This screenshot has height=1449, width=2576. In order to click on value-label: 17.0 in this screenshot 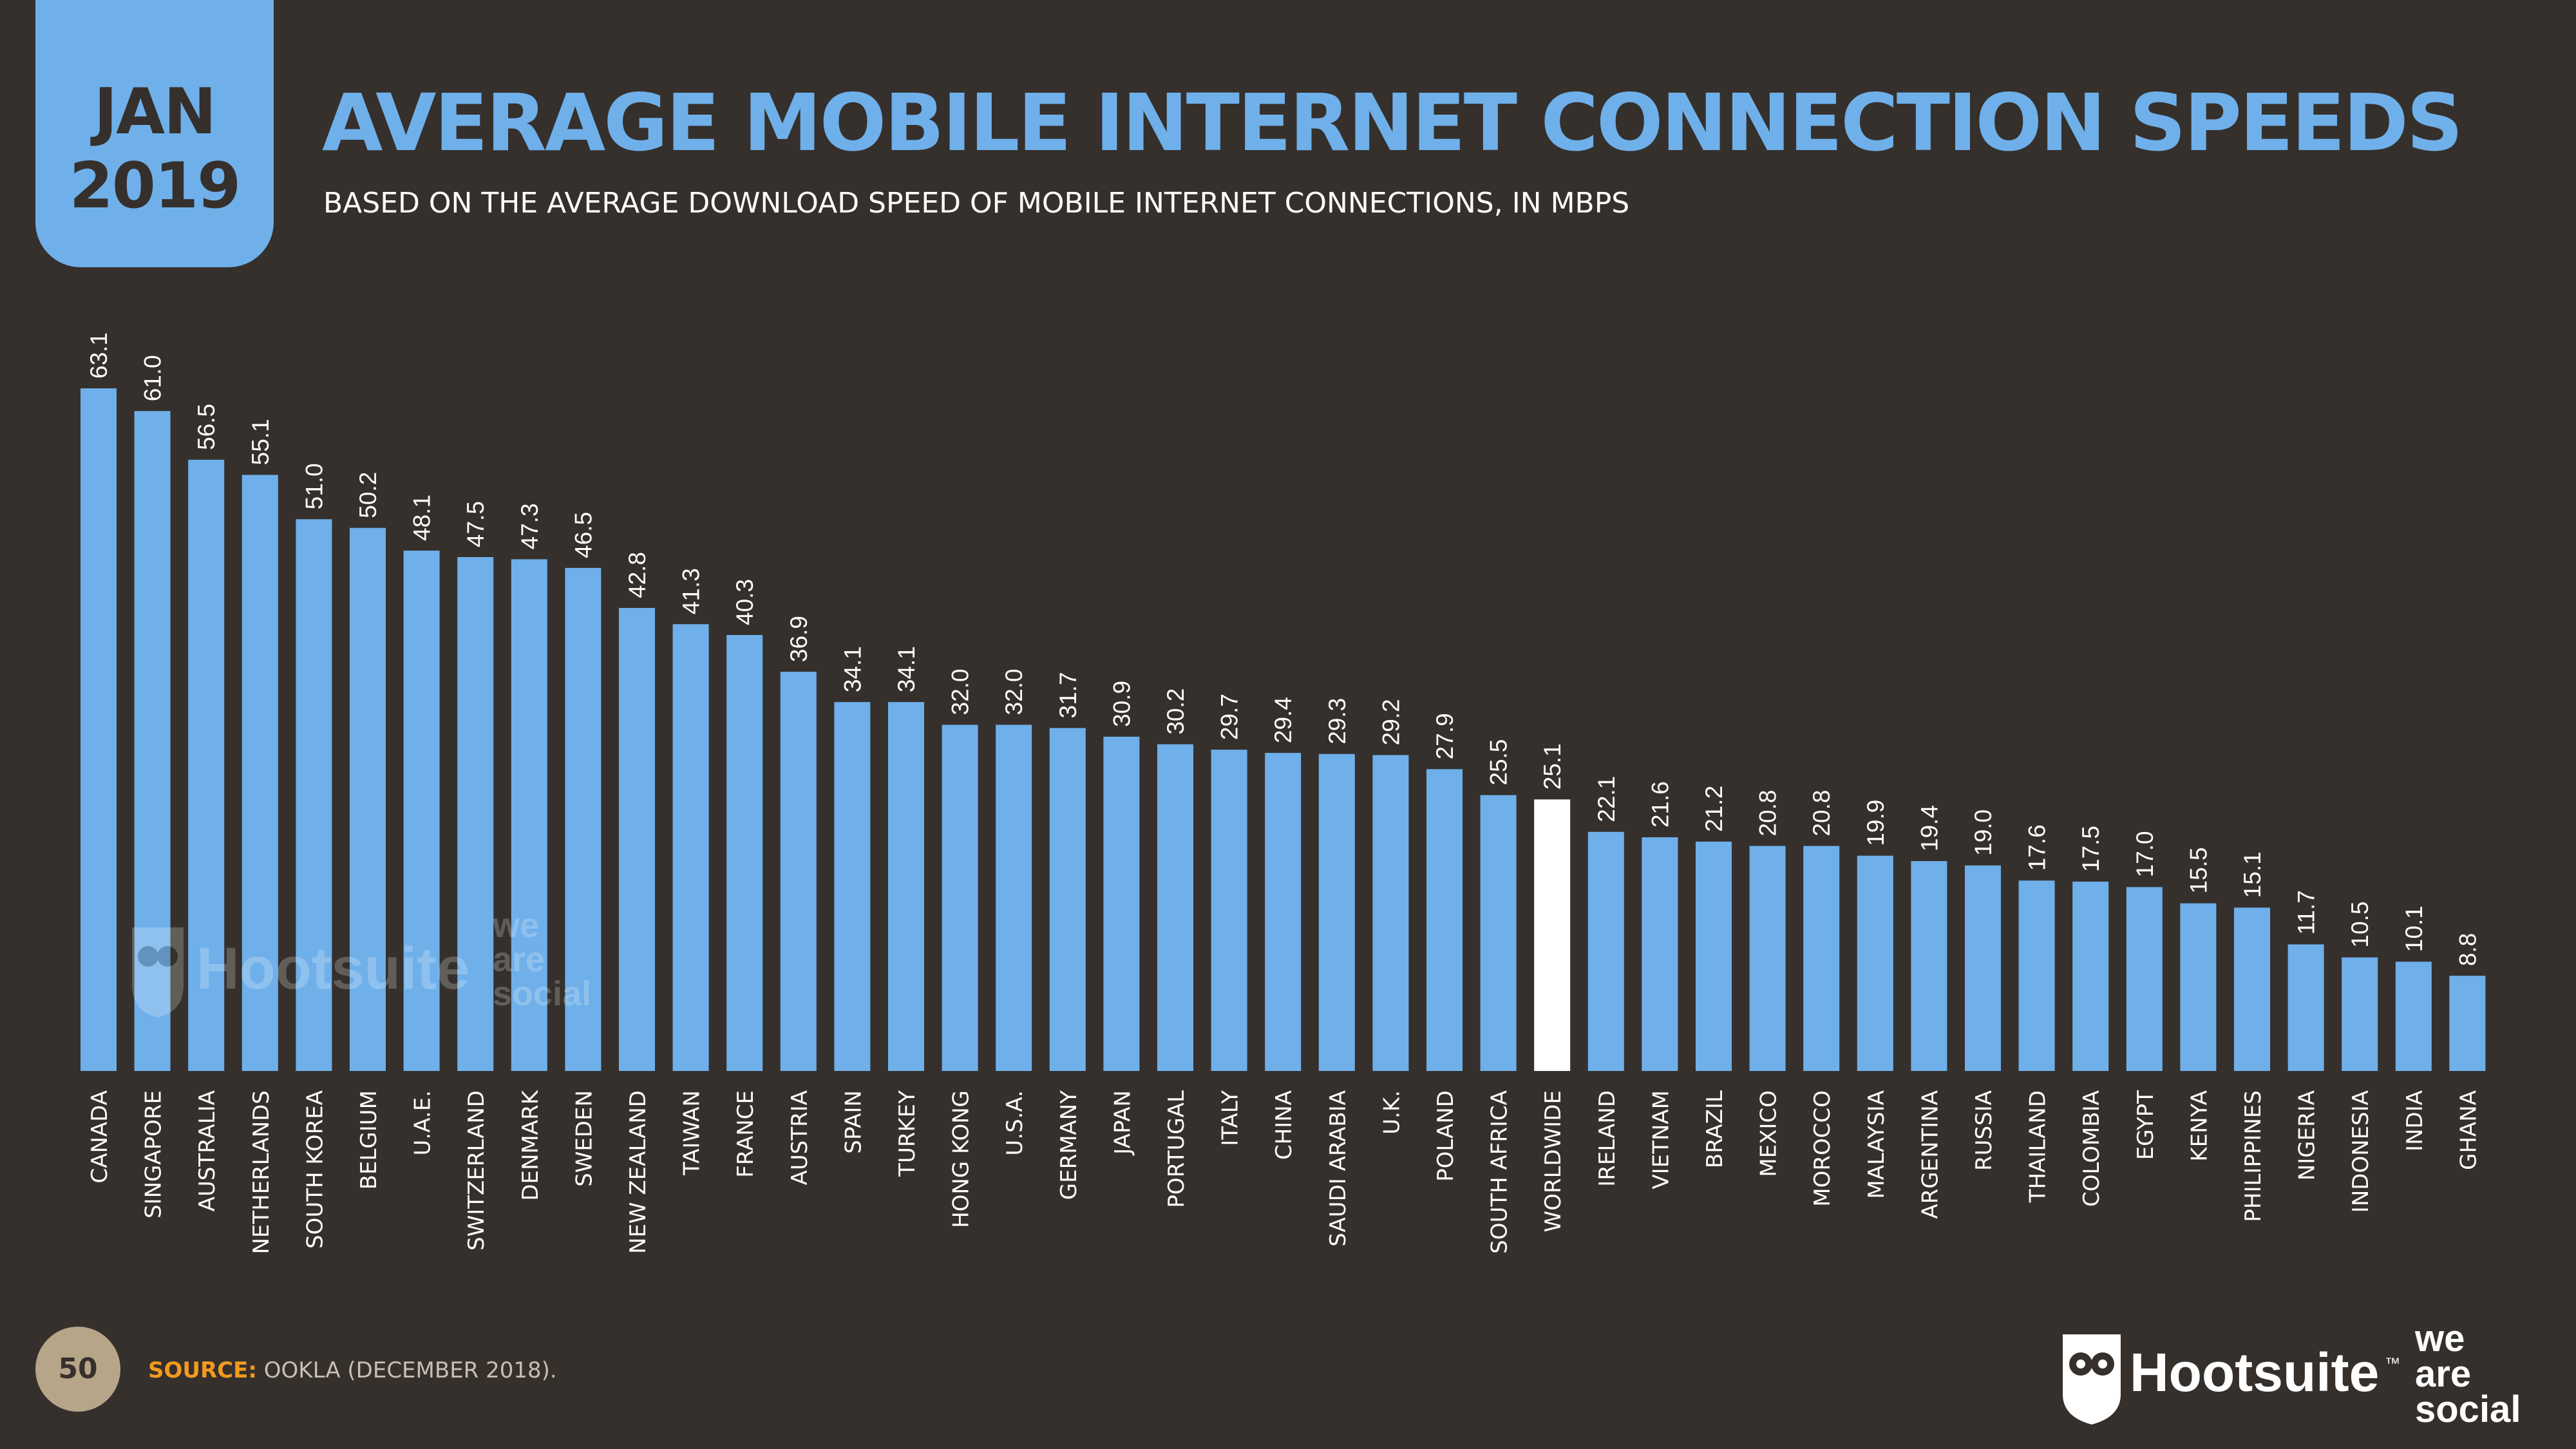, I will do `click(2145, 854)`.